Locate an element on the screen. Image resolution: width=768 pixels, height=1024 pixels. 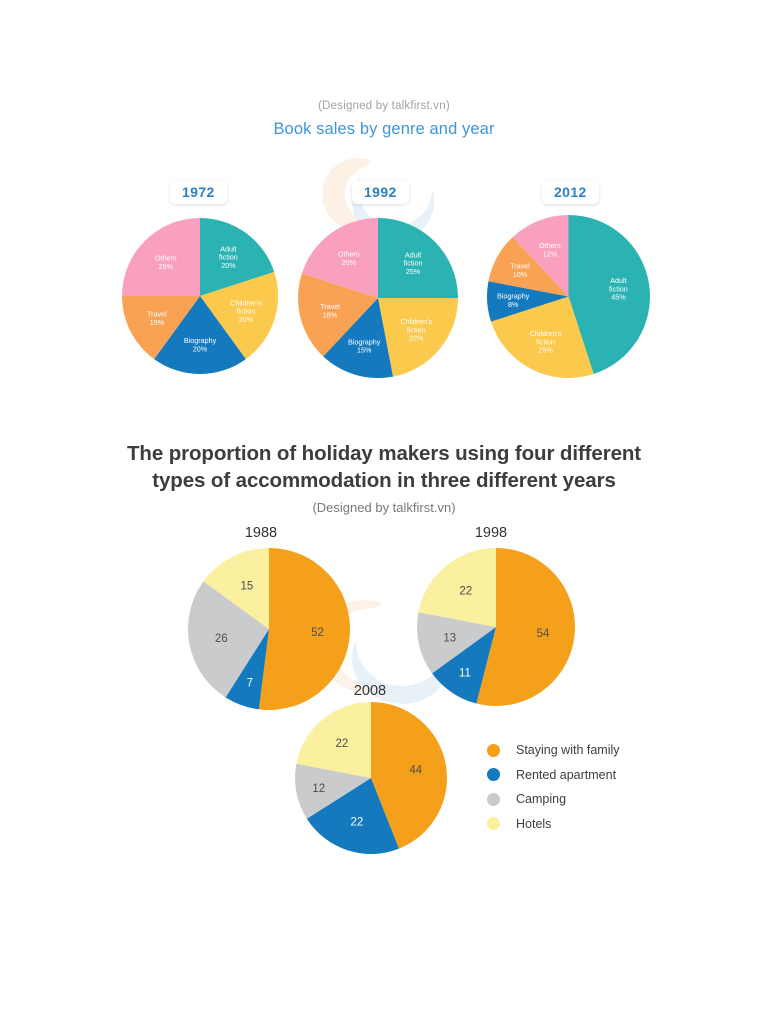
slice-value-1988-2: 26 is located at coordinates (221, 639).